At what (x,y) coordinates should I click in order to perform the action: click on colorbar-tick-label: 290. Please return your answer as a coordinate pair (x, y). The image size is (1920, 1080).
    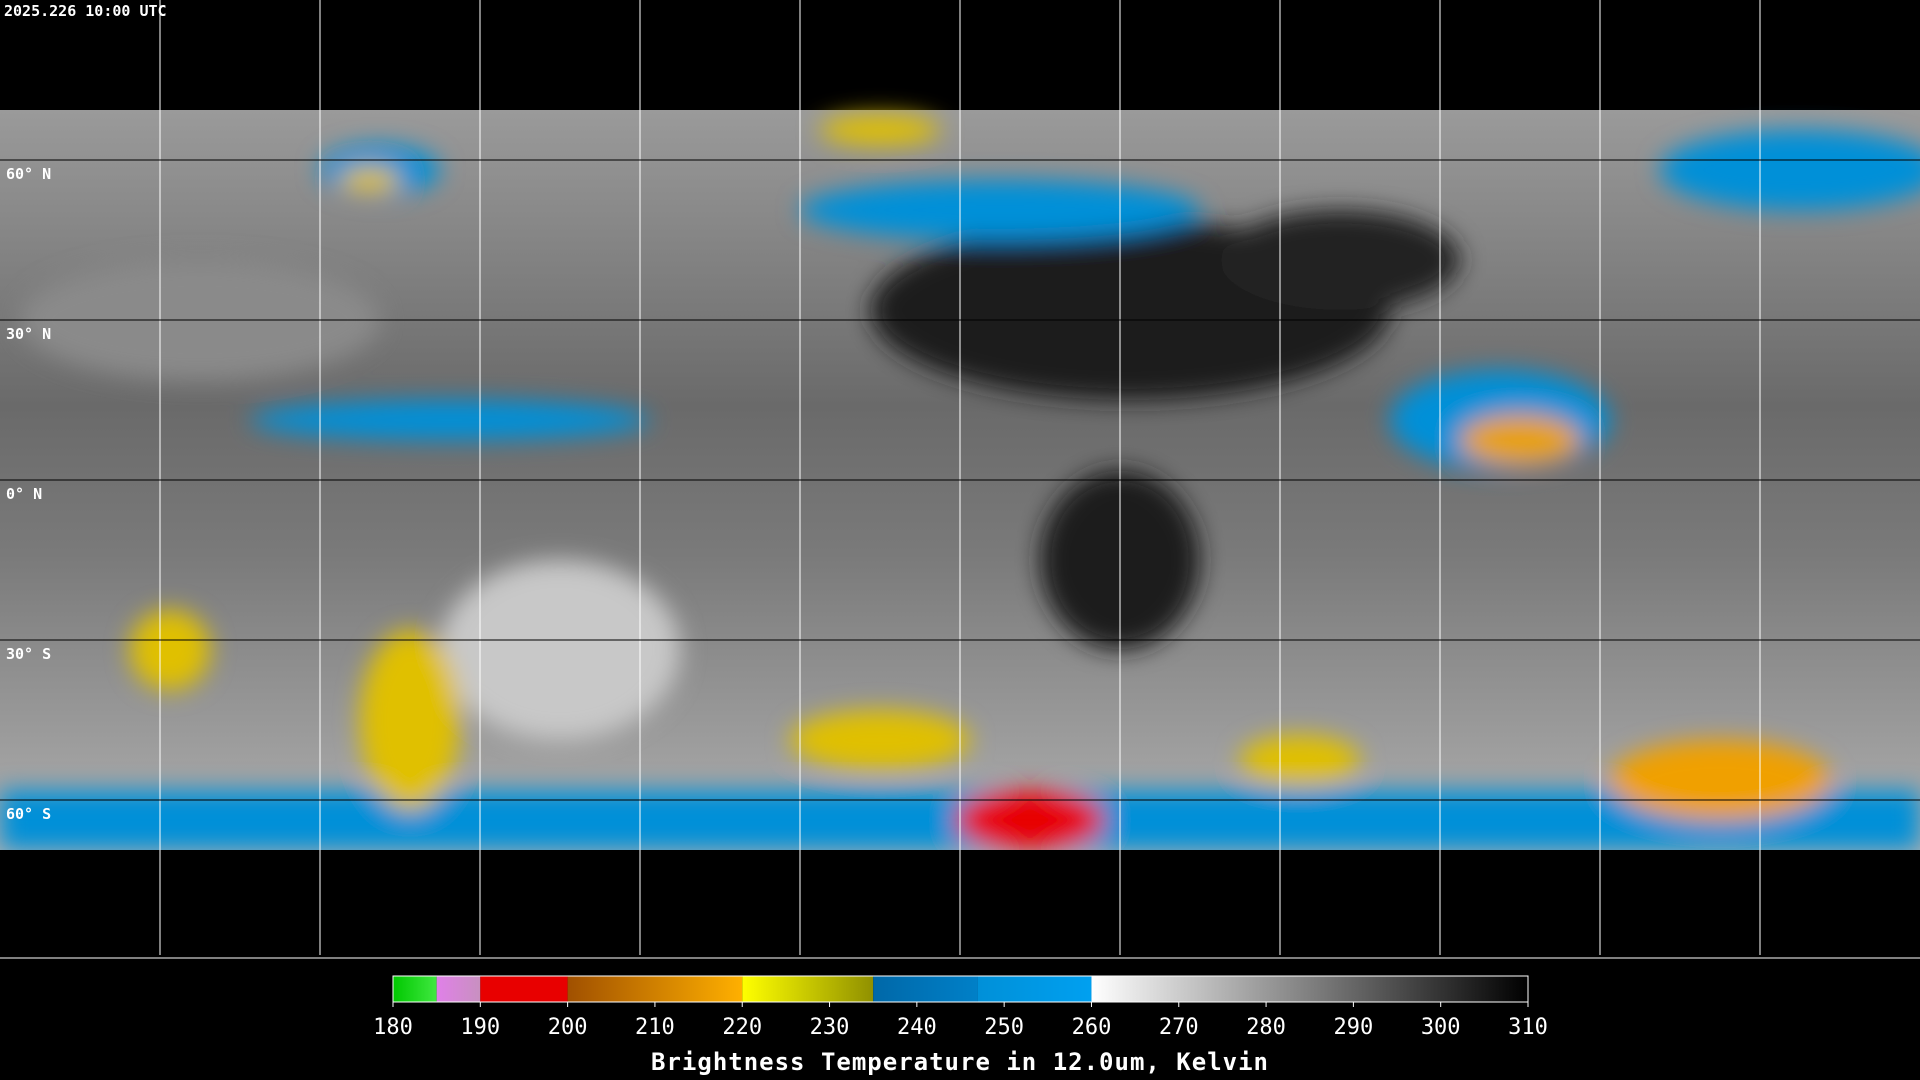
    Looking at the image, I should click on (1354, 1027).